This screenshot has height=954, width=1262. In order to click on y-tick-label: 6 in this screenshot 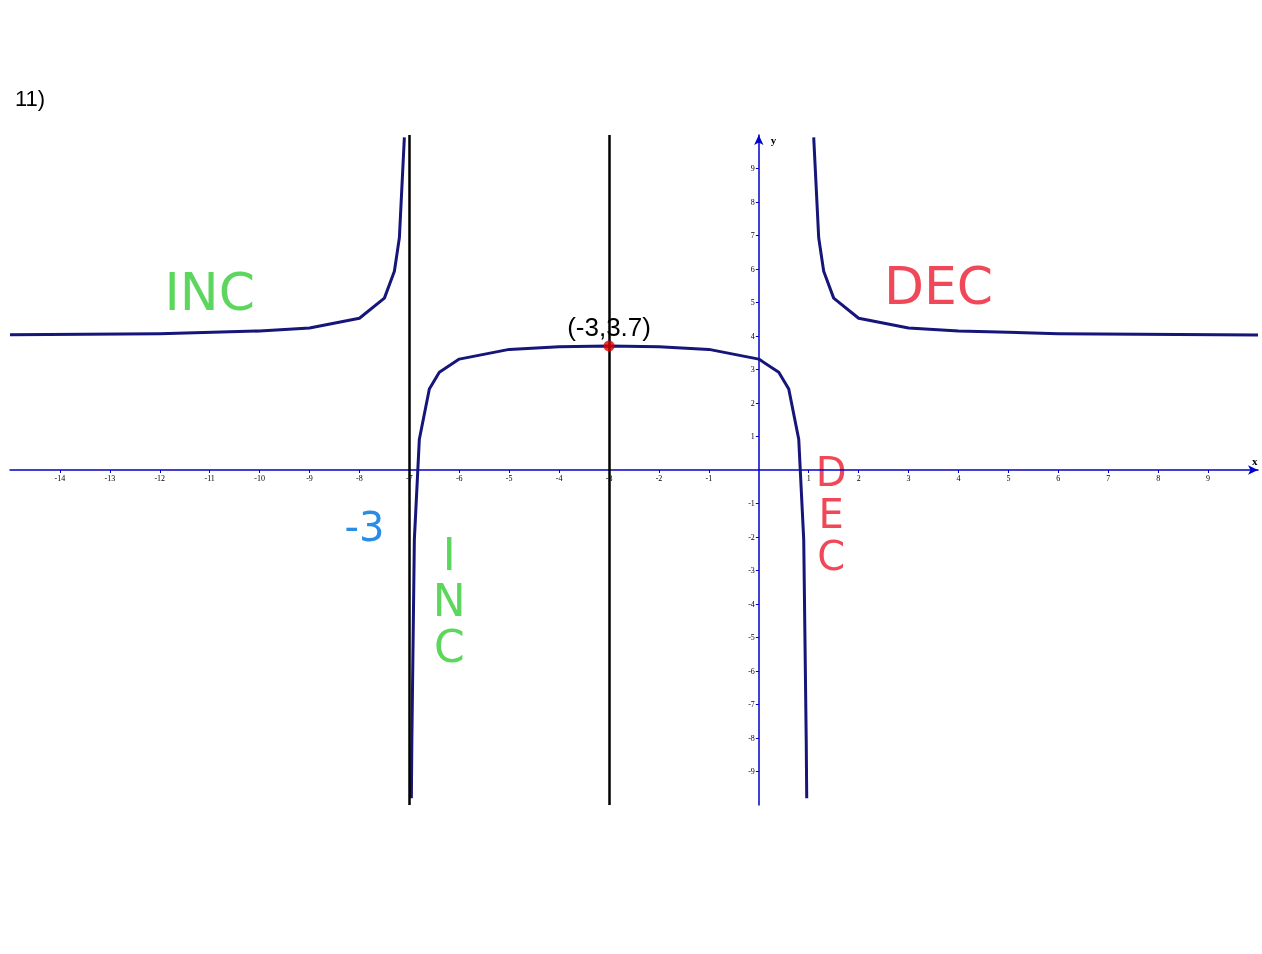, I will do `click(752, 269)`.